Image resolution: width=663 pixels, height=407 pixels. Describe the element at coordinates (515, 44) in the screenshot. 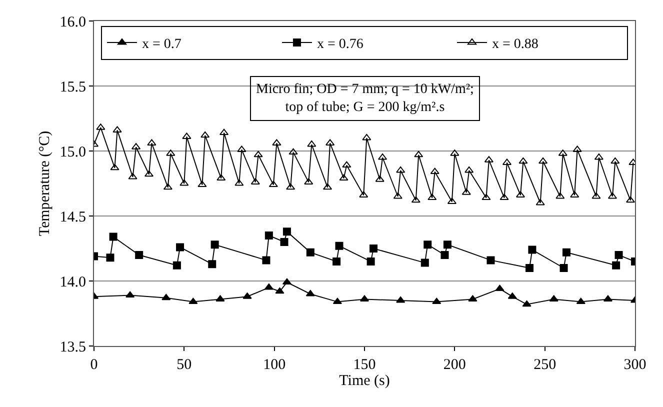

I see `legend-label: x = 0.88` at that location.